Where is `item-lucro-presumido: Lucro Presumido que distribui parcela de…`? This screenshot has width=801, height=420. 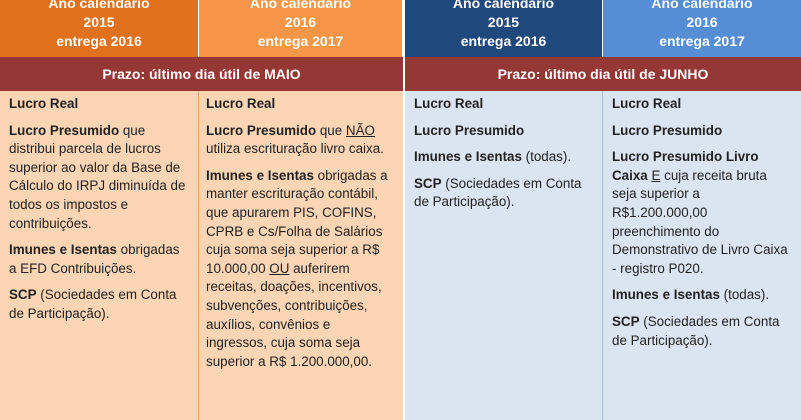 item-lucro-presumido: Lucro Presumido que distribui parcela de… is located at coordinates (99, 178).